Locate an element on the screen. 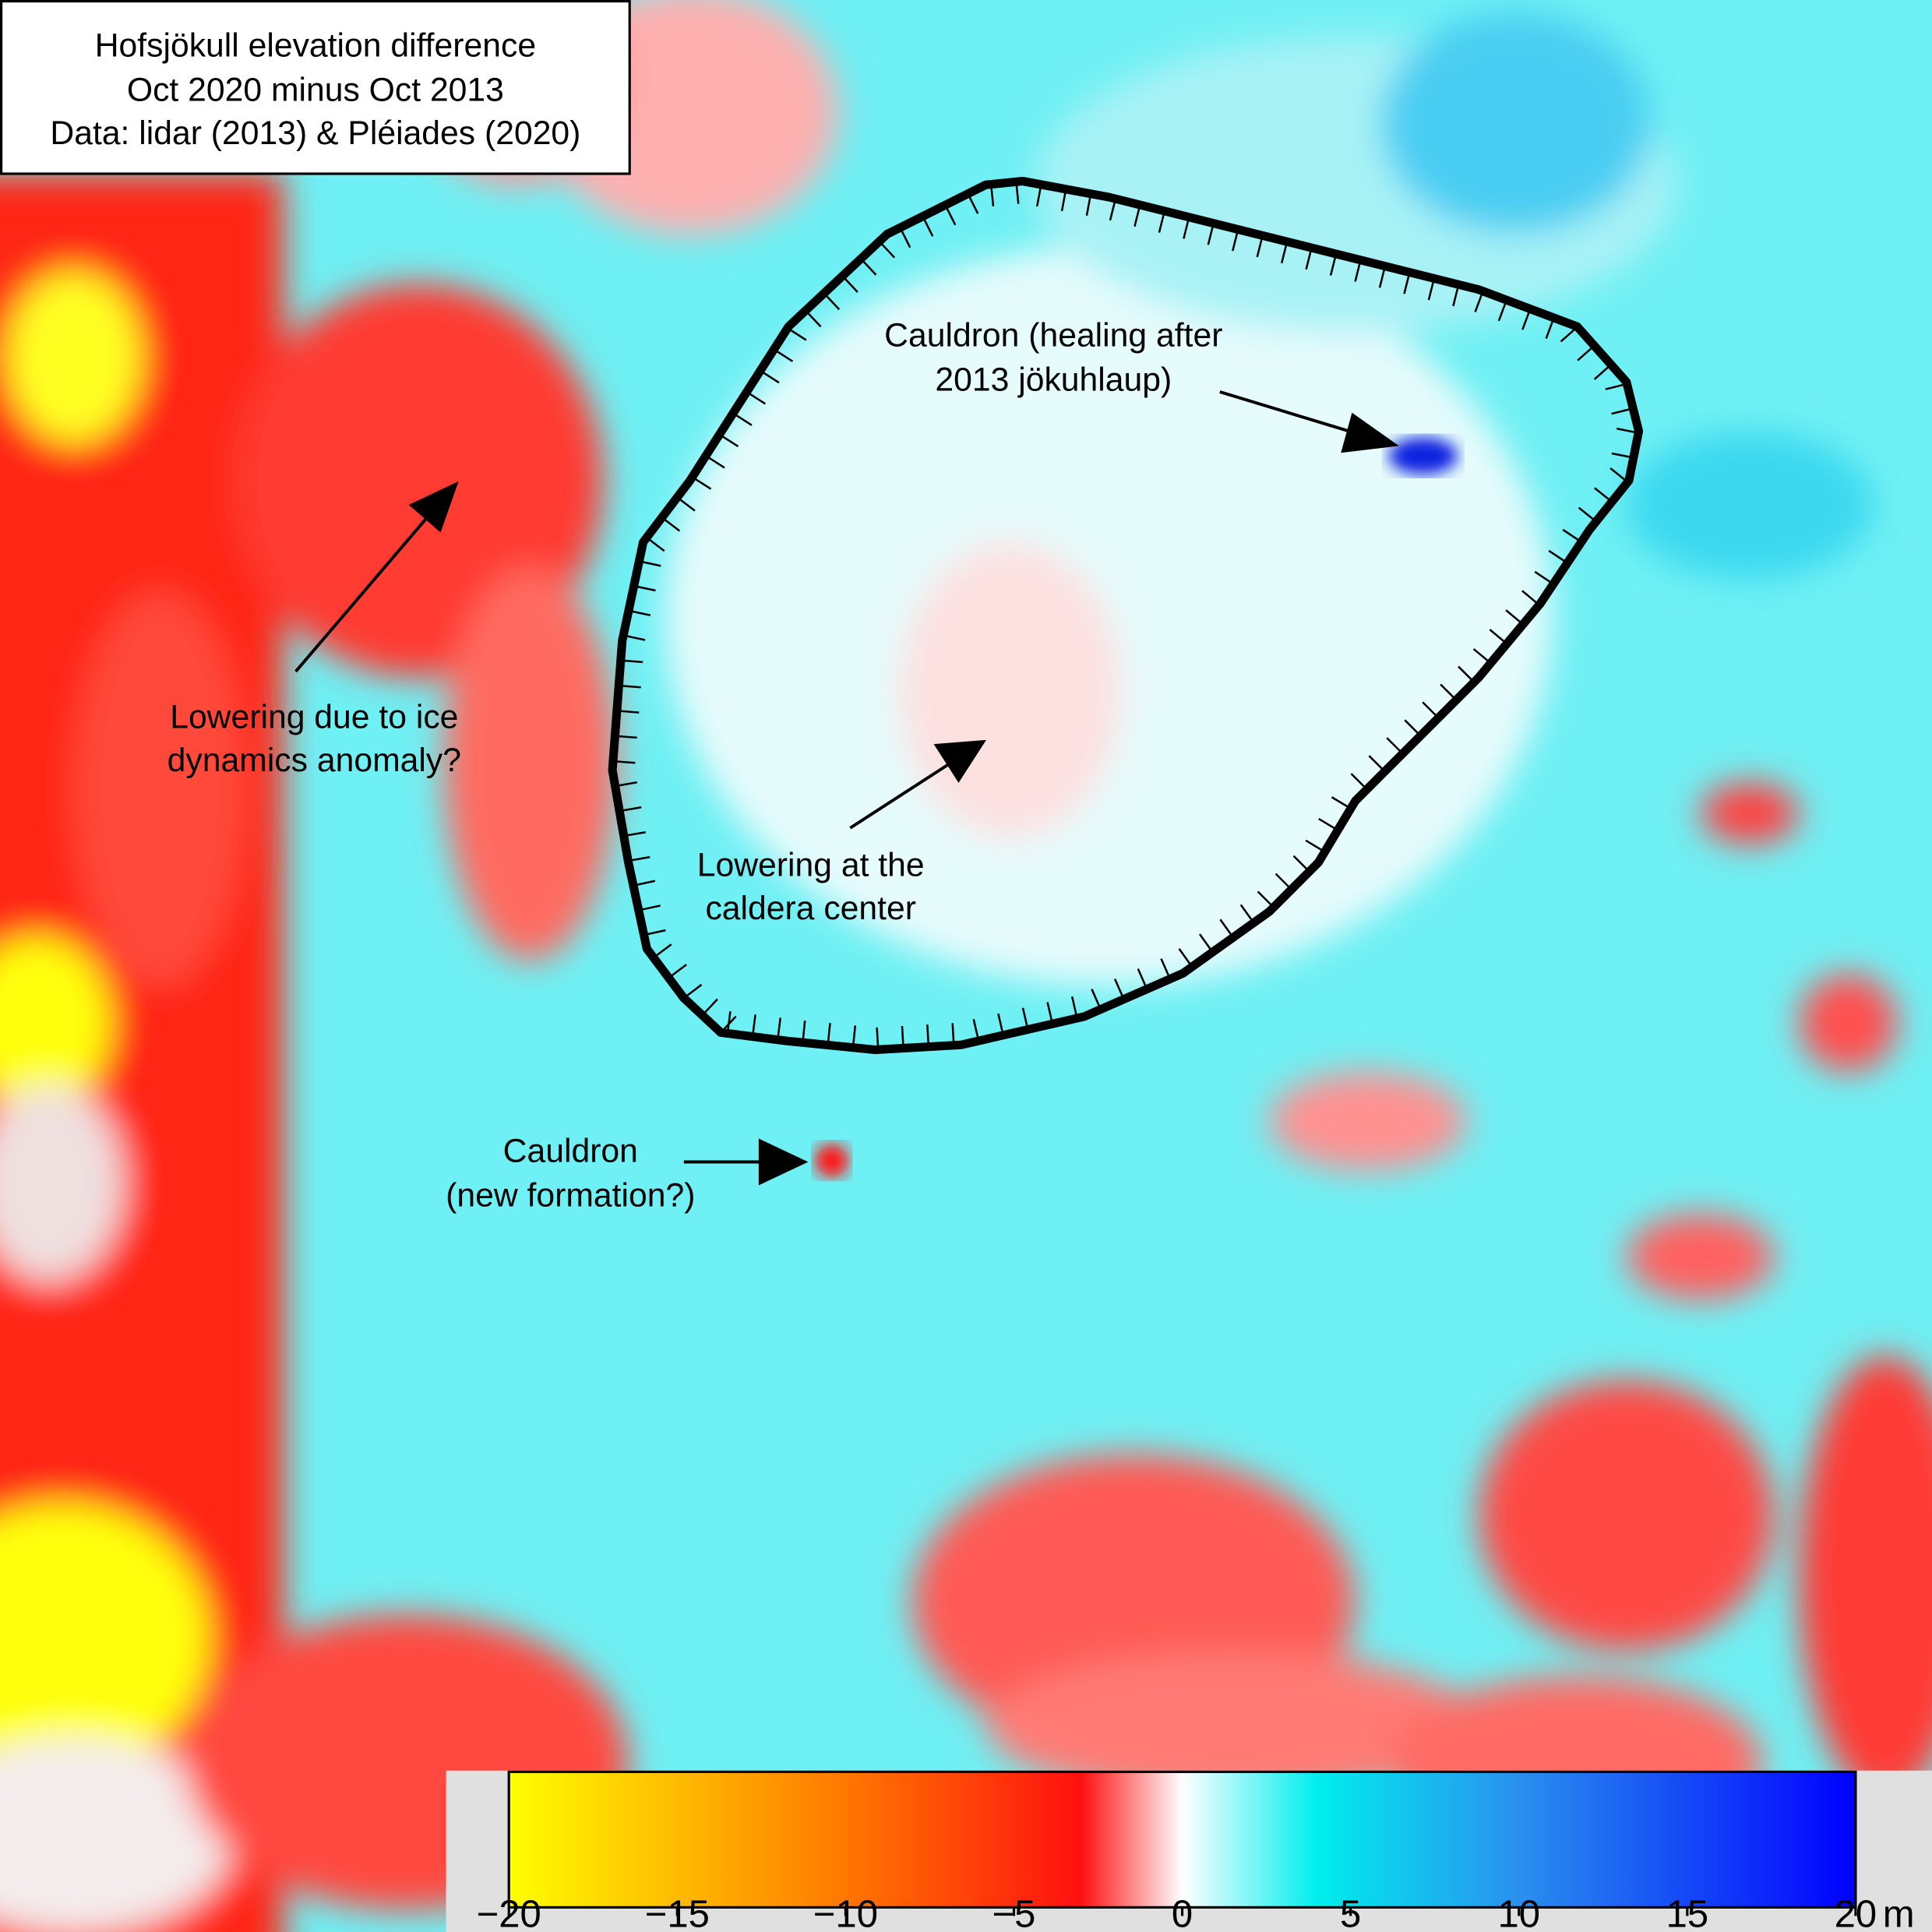  colorbar-tick-label: −20 is located at coordinates (509, 1913).